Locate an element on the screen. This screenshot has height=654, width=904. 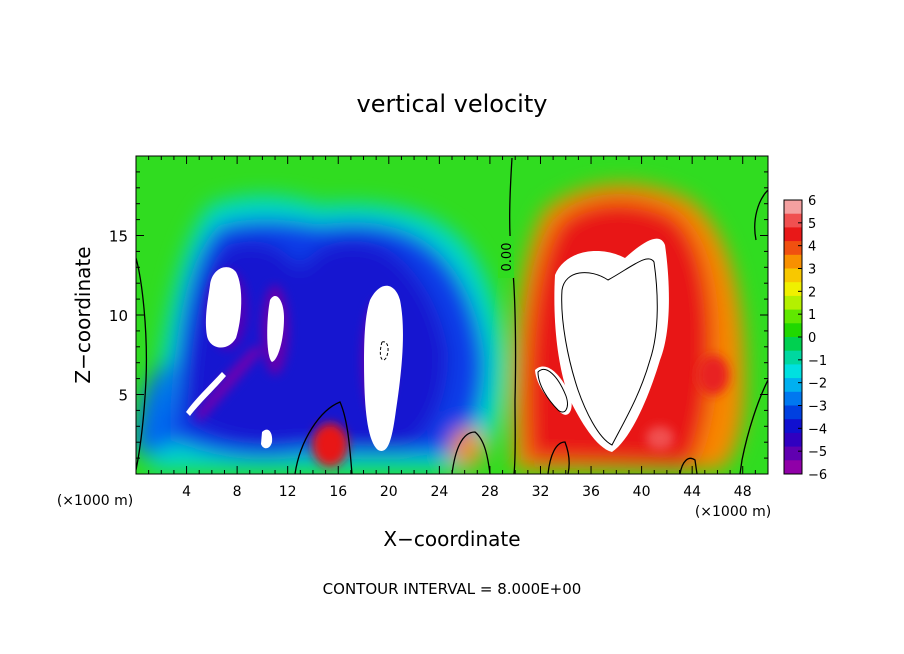
colorbar-label: 3 is located at coordinates (812, 270).